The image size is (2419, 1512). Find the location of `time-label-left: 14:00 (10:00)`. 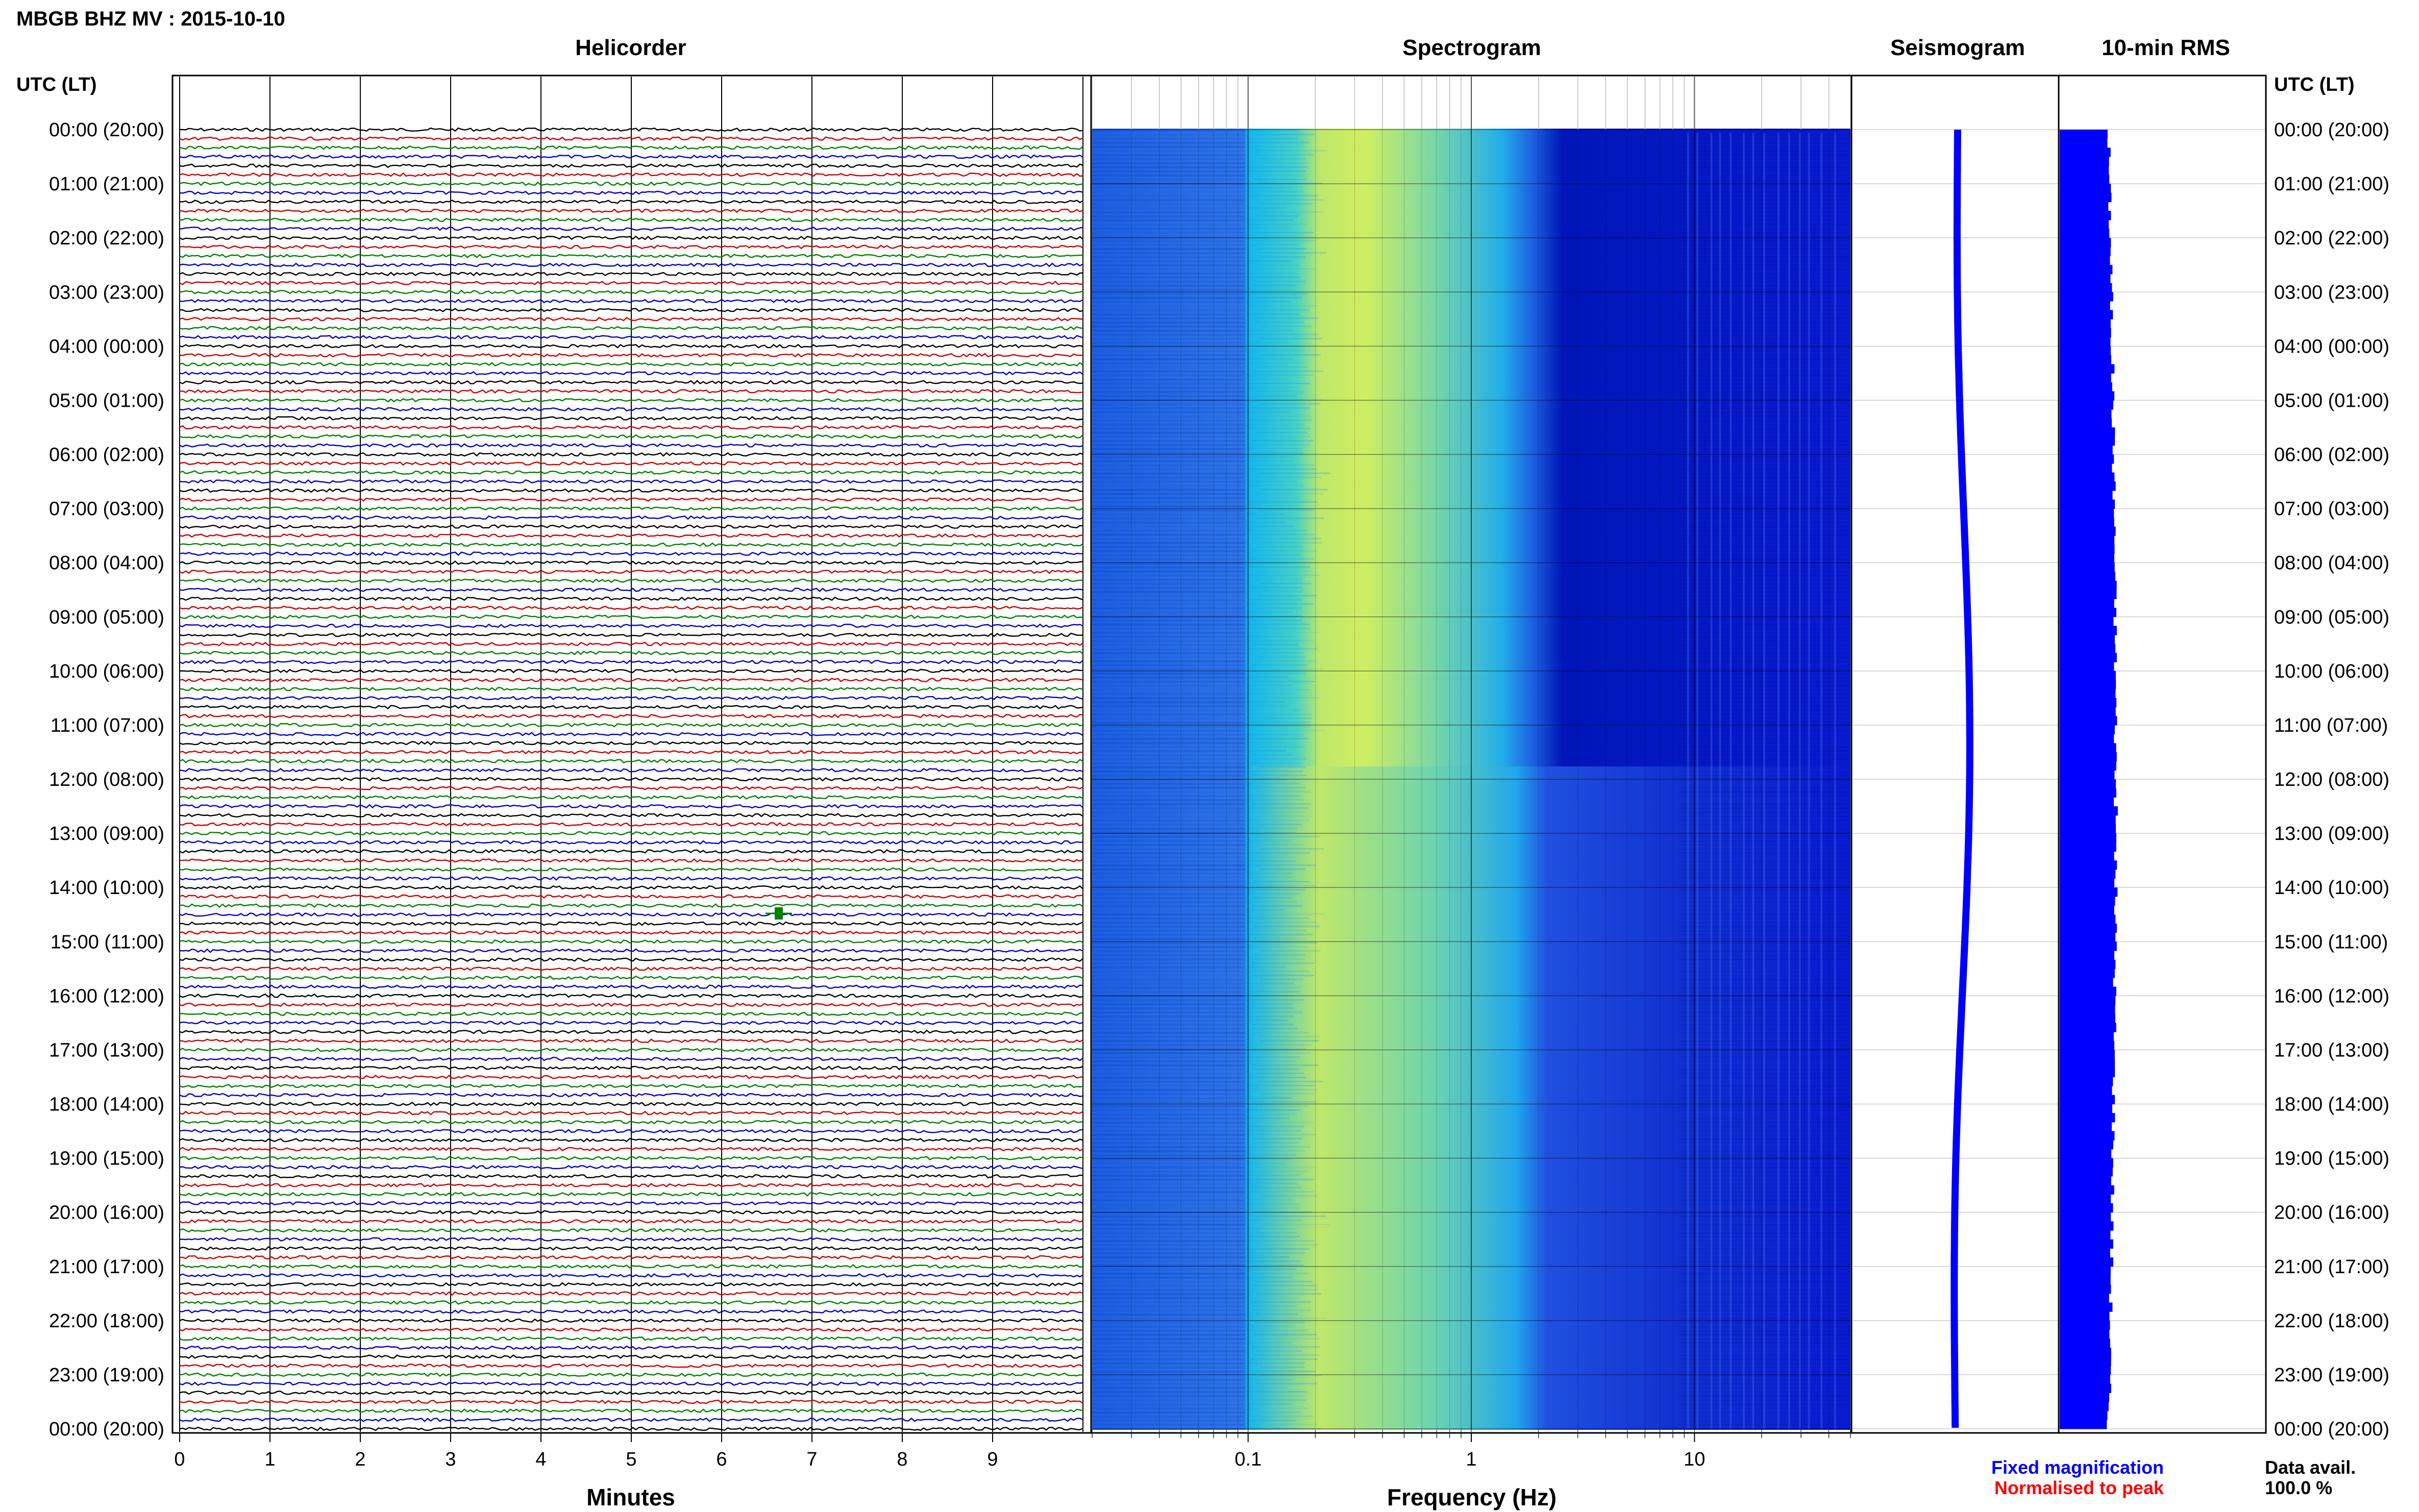

time-label-left: 14:00 (10:00) is located at coordinates (106, 888).